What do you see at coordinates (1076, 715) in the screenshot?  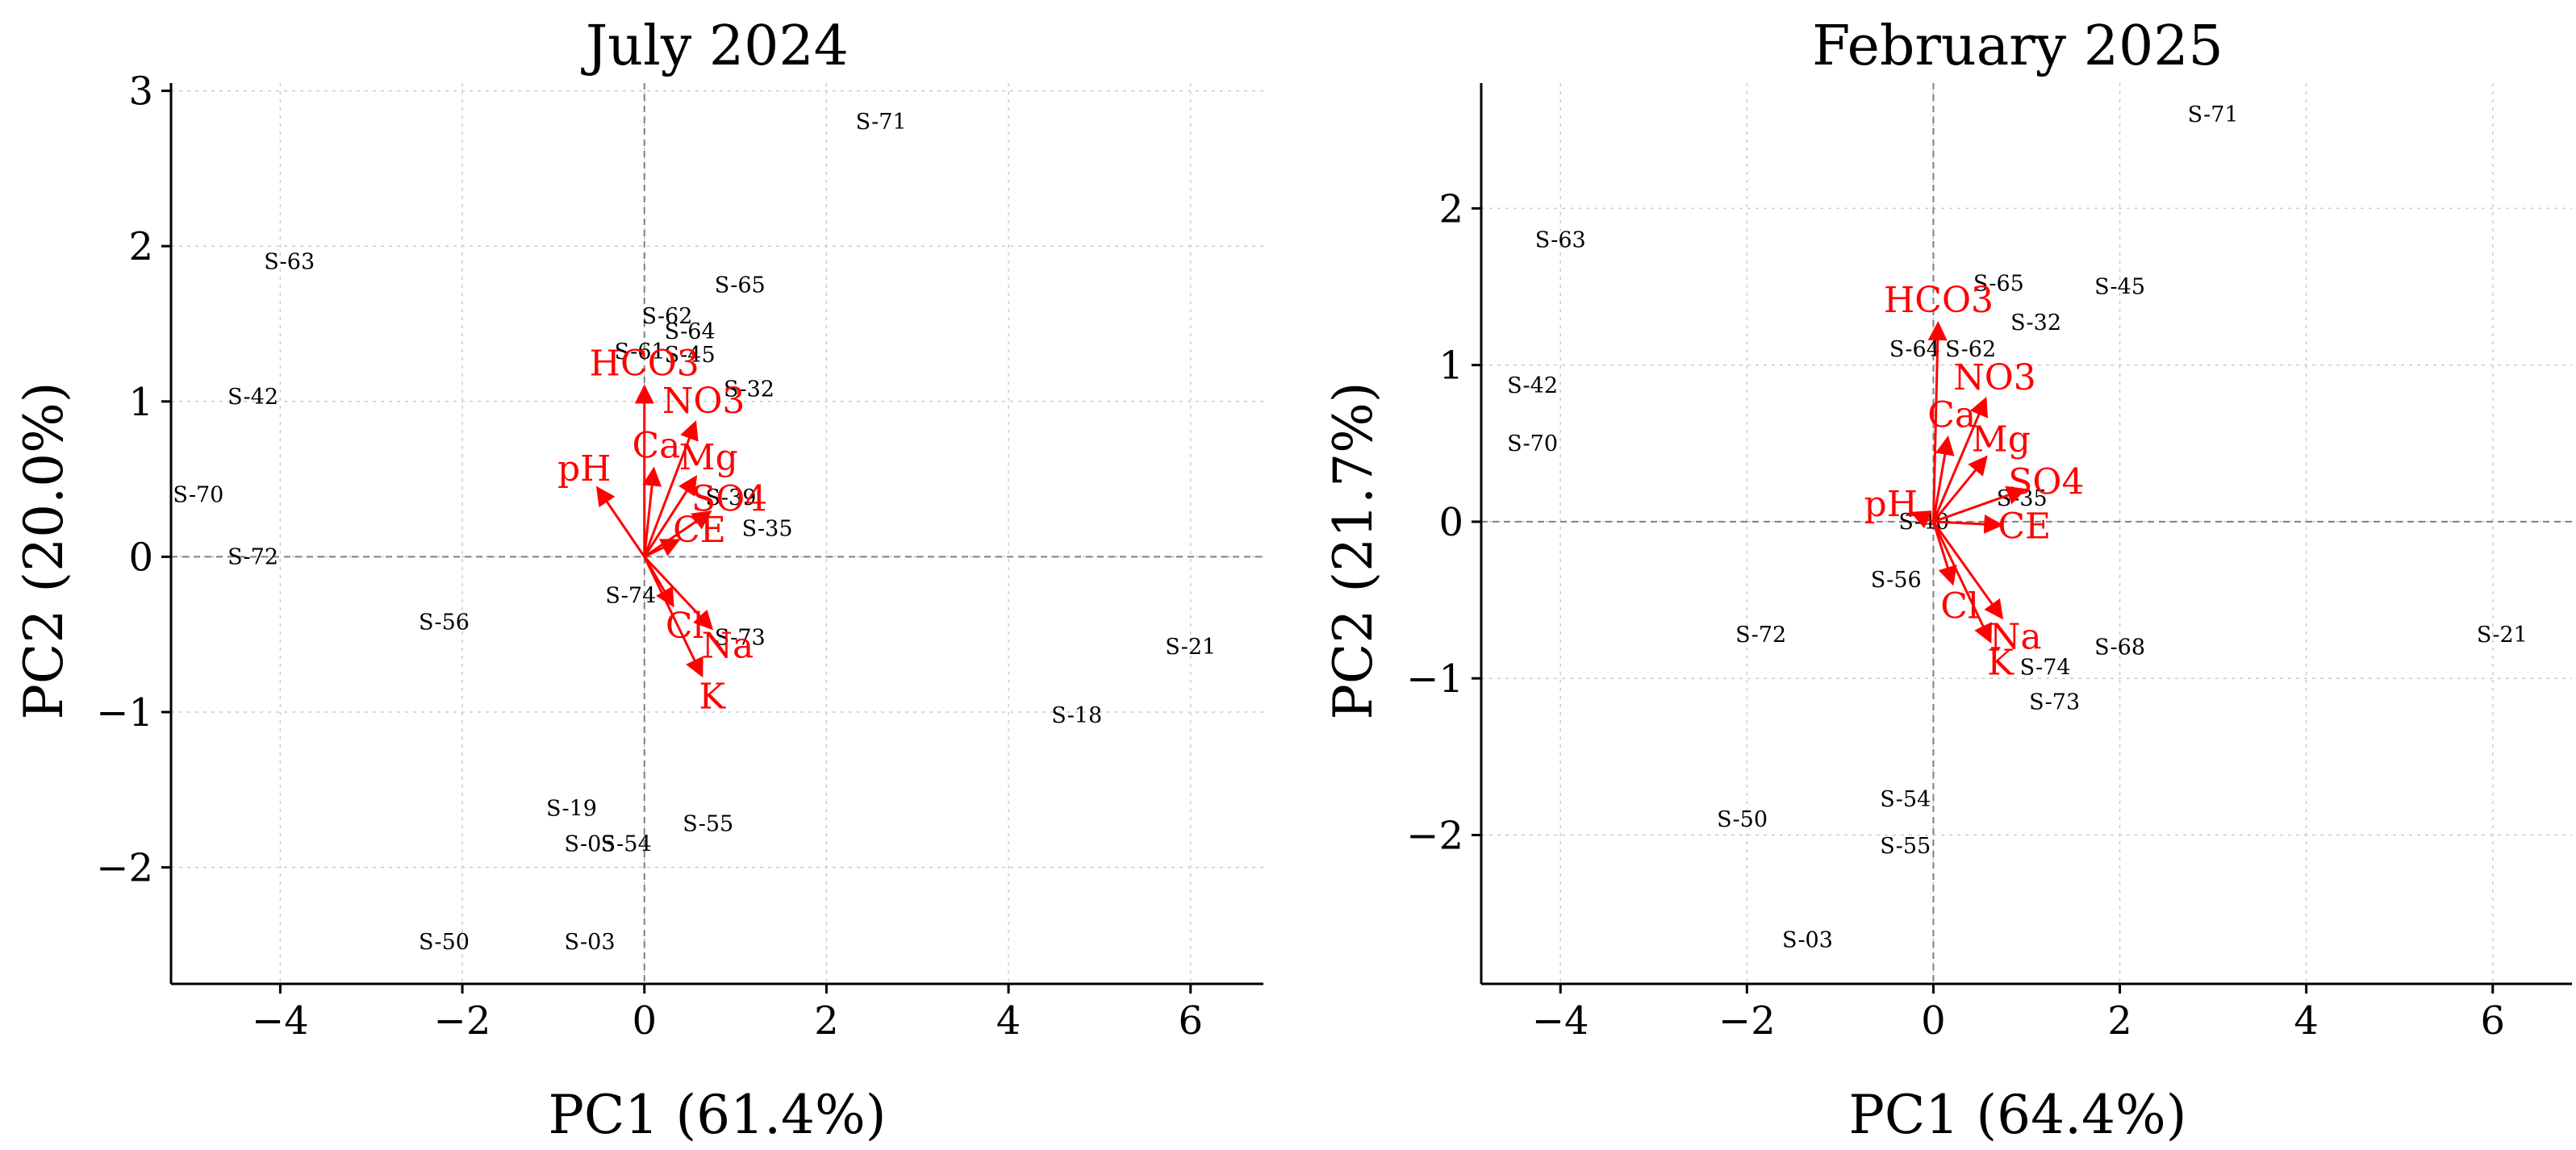 I see `sample-point-label: S-18` at bounding box center [1076, 715].